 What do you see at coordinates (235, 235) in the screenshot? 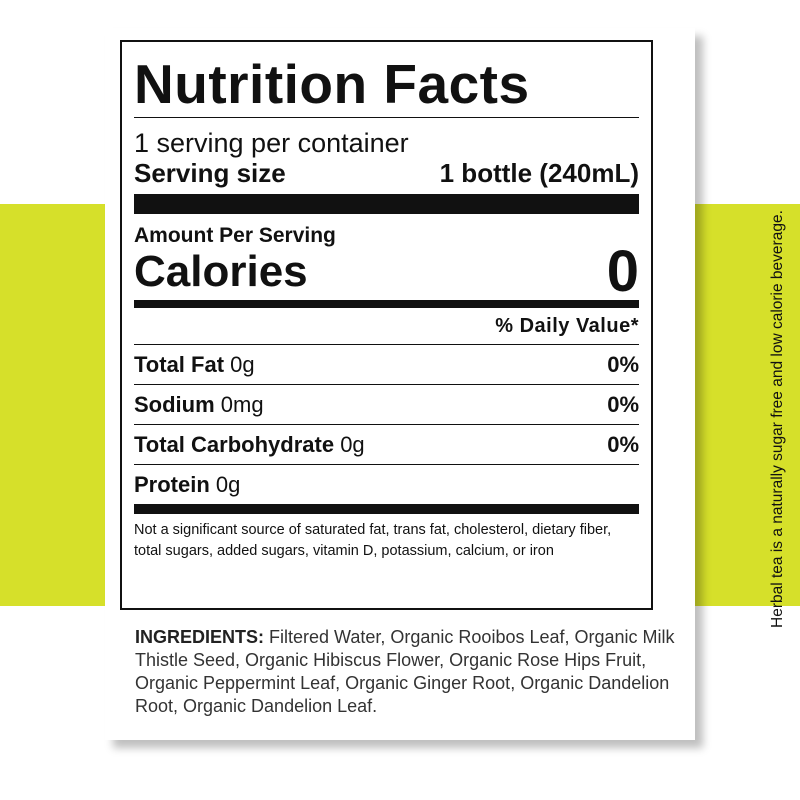
I see `amount-per-serving: Amount Per Serving` at bounding box center [235, 235].